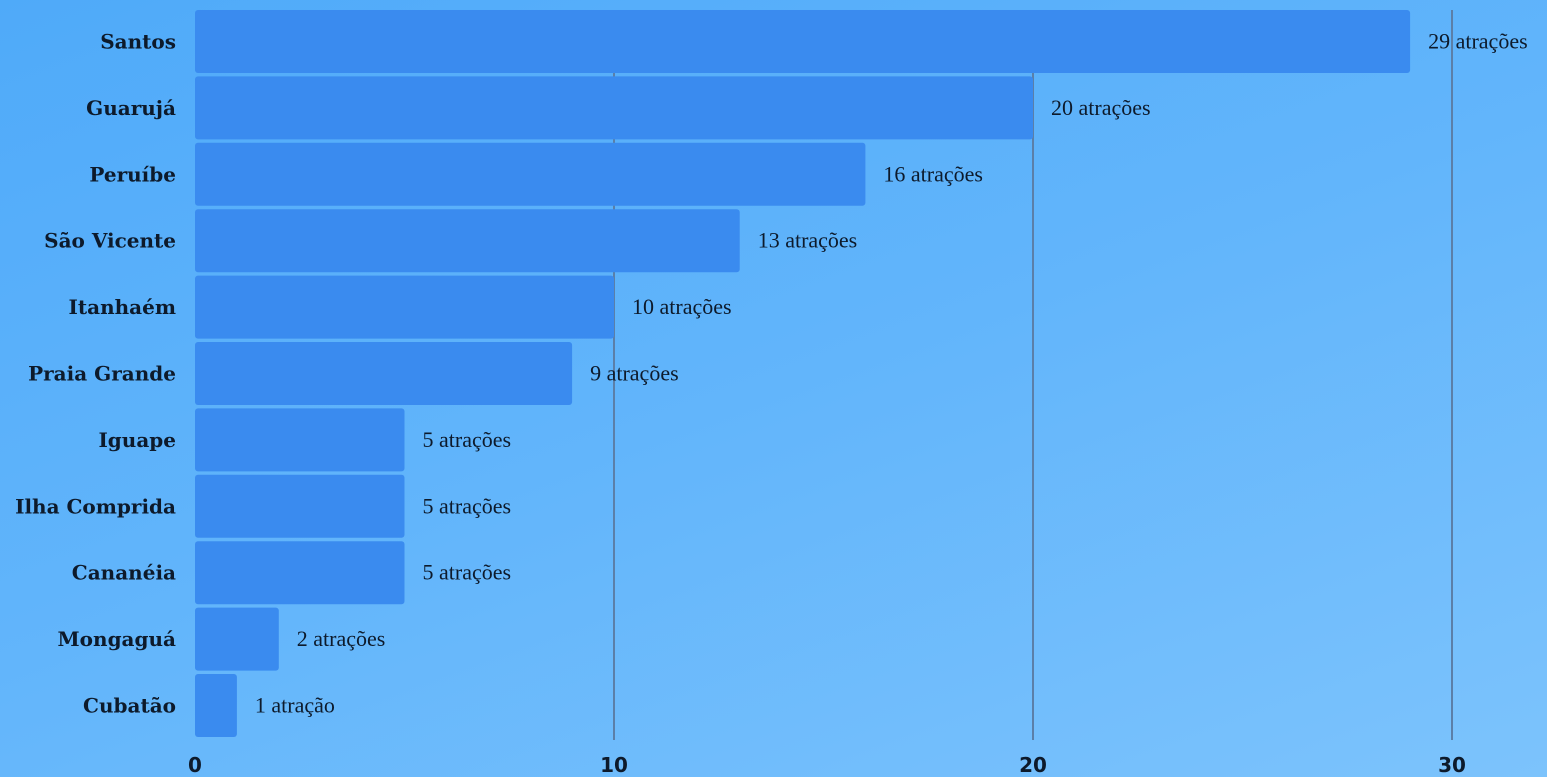 The width and height of the screenshot is (1547, 777). What do you see at coordinates (384, 373) in the screenshot?
I see `bar-praia-grande` at bounding box center [384, 373].